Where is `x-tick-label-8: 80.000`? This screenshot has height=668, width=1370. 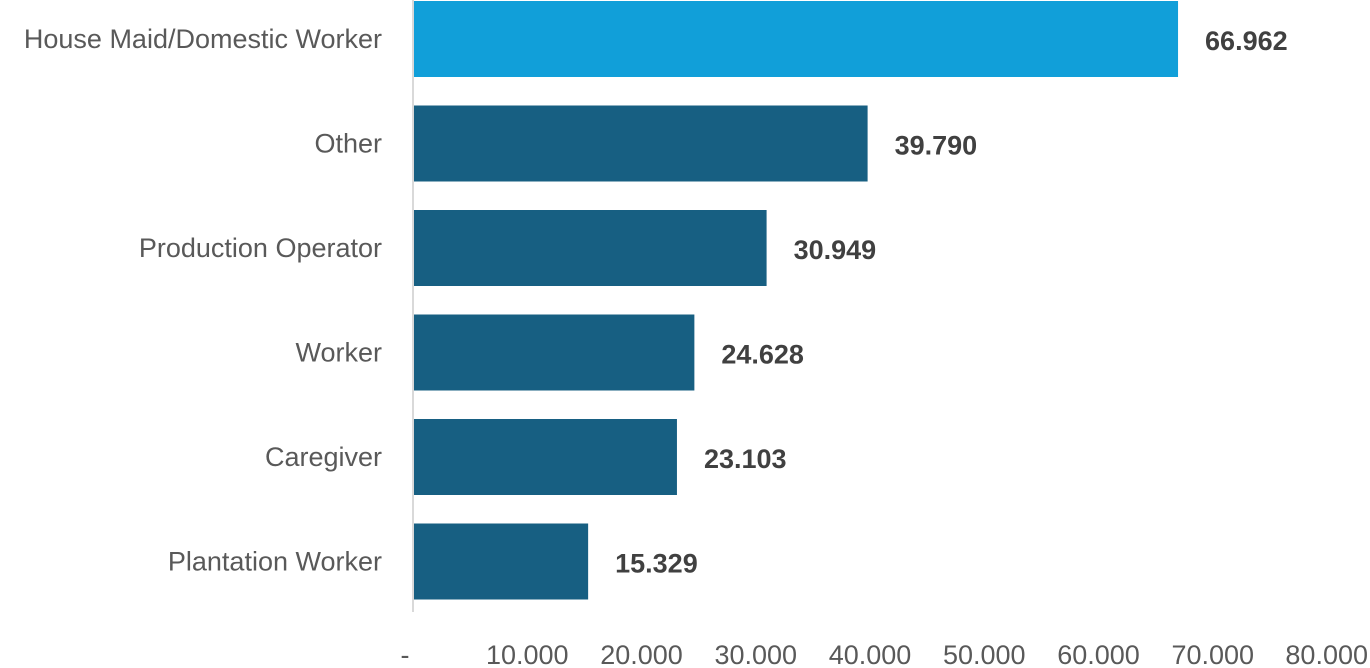 x-tick-label-8: 80.000 is located at coordinates (1326, 654).